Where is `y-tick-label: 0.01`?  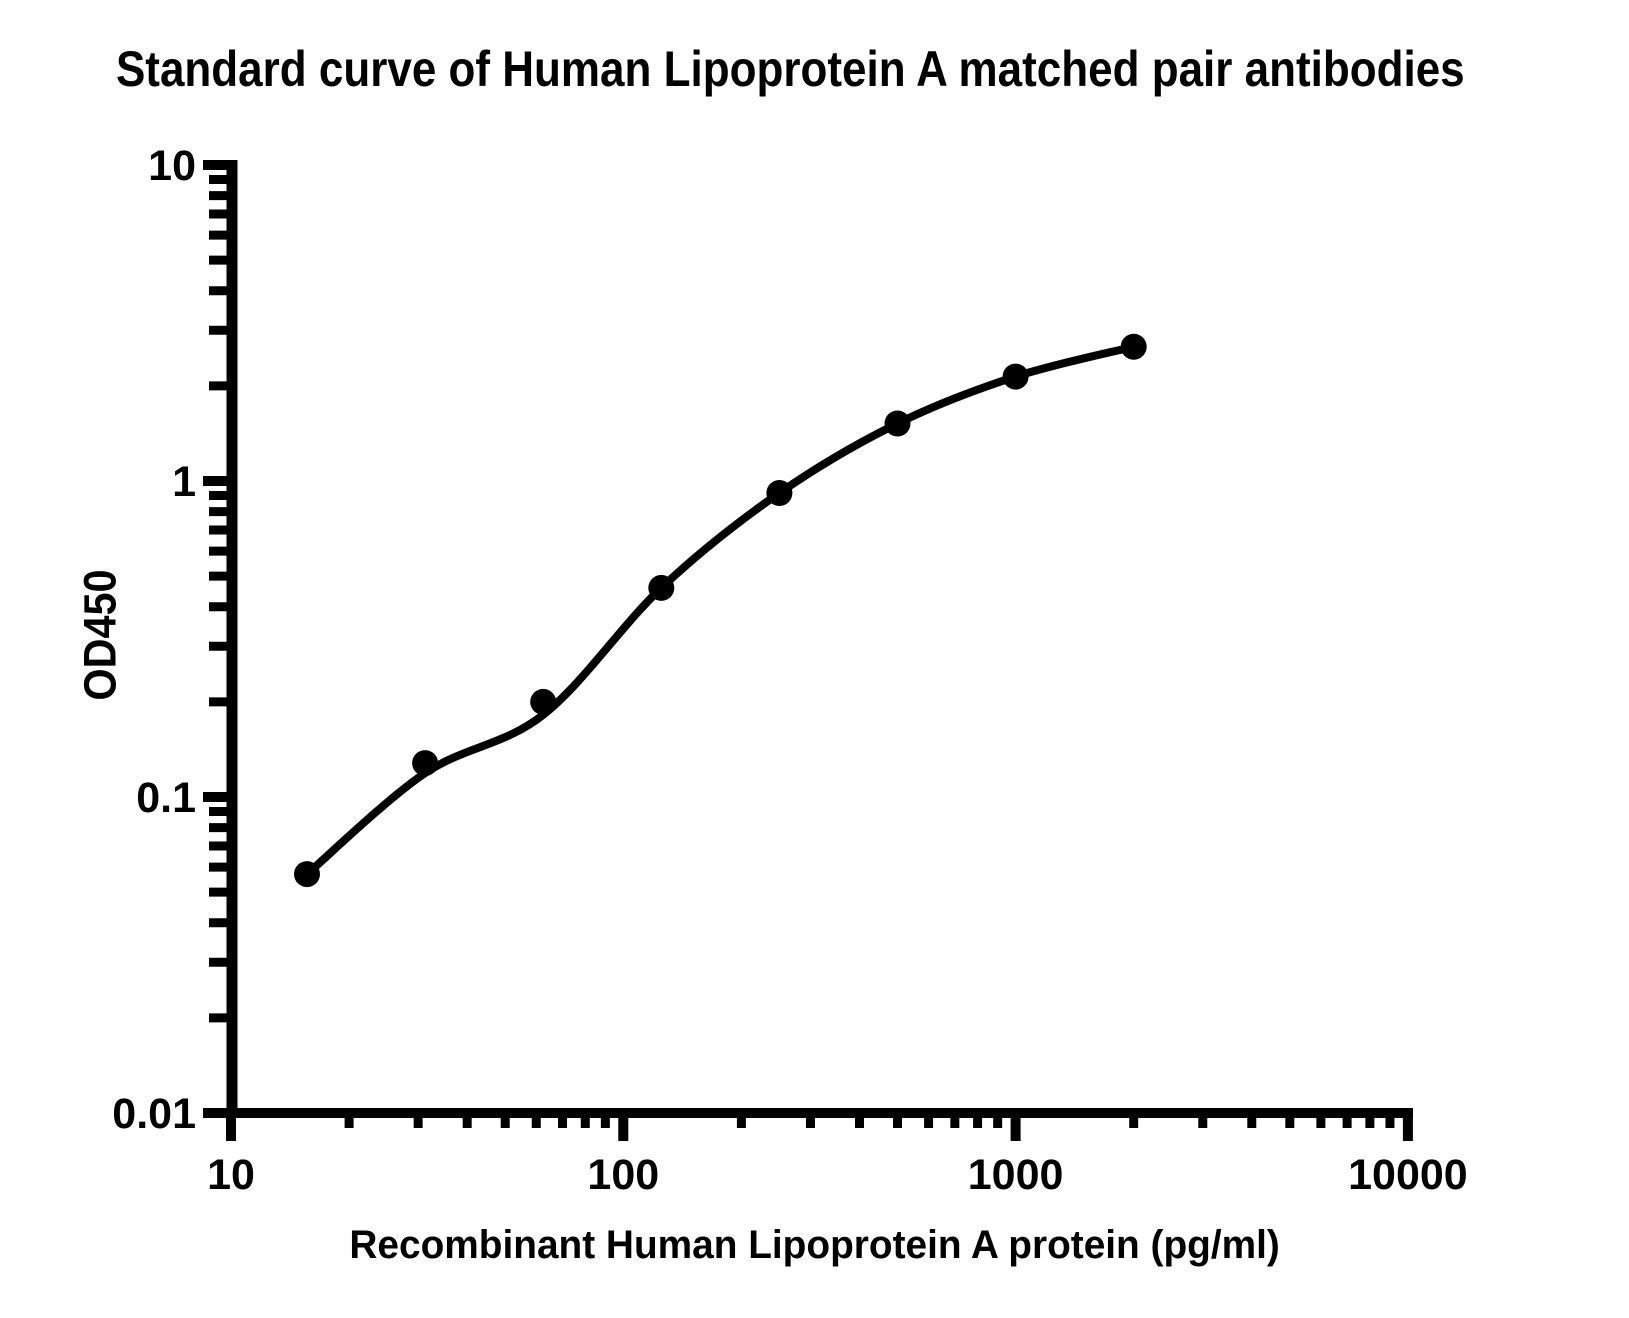 y-tick-label: 0.01 is located at coordinates (154, 1114).